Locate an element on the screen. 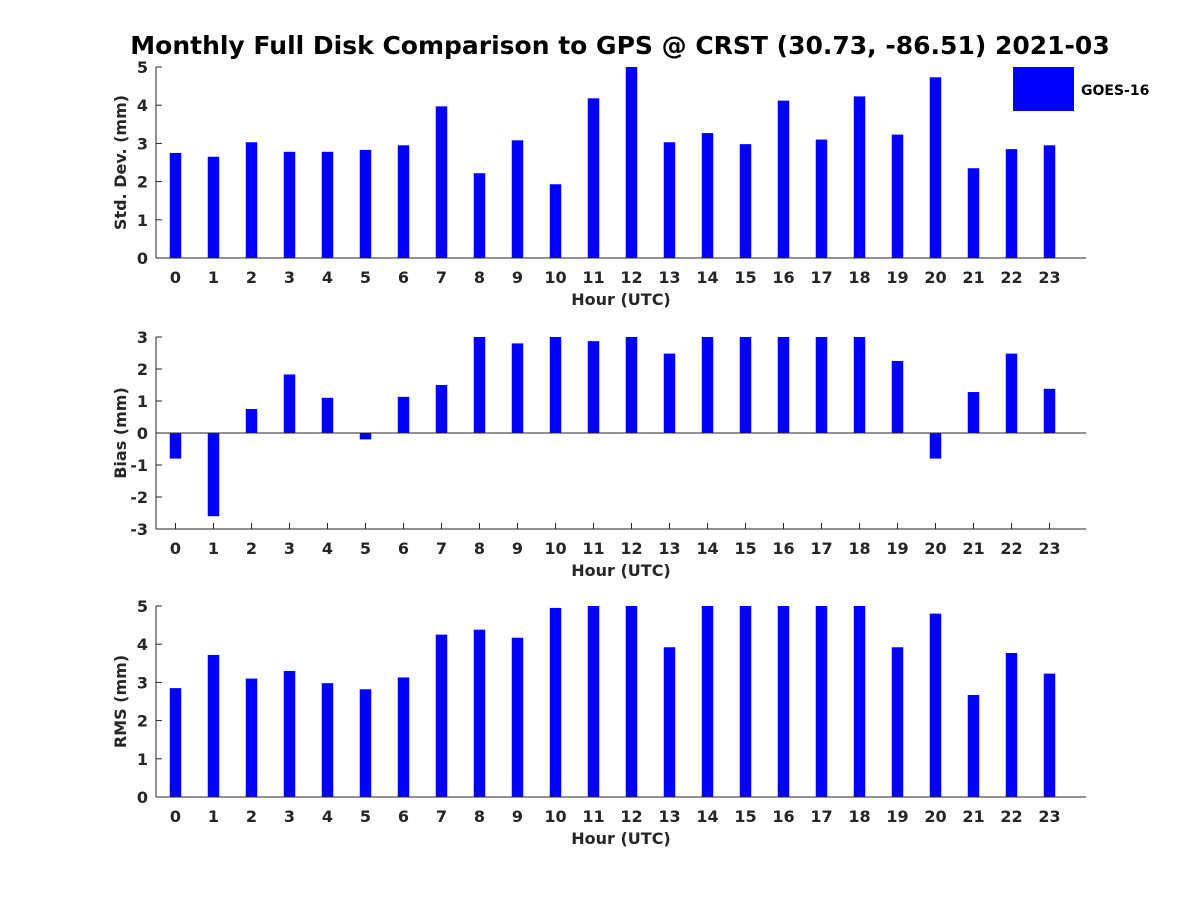 This screenshot has height=905, width=1200. rms-y-axis-label: RMS (mm) is located at coordinates (120, 701).